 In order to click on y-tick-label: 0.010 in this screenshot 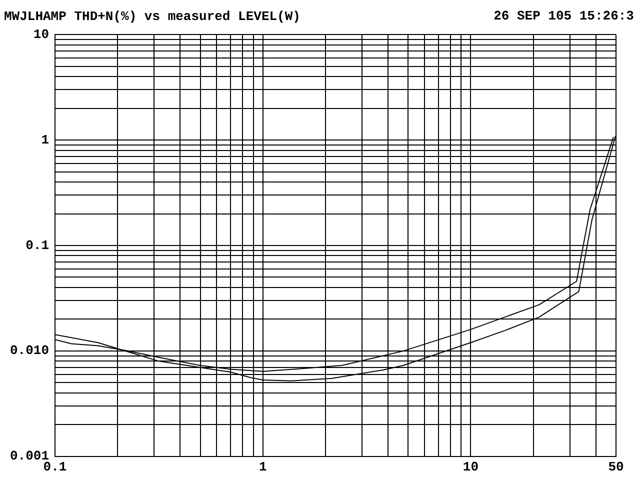, I will do `click(30, 350)`.